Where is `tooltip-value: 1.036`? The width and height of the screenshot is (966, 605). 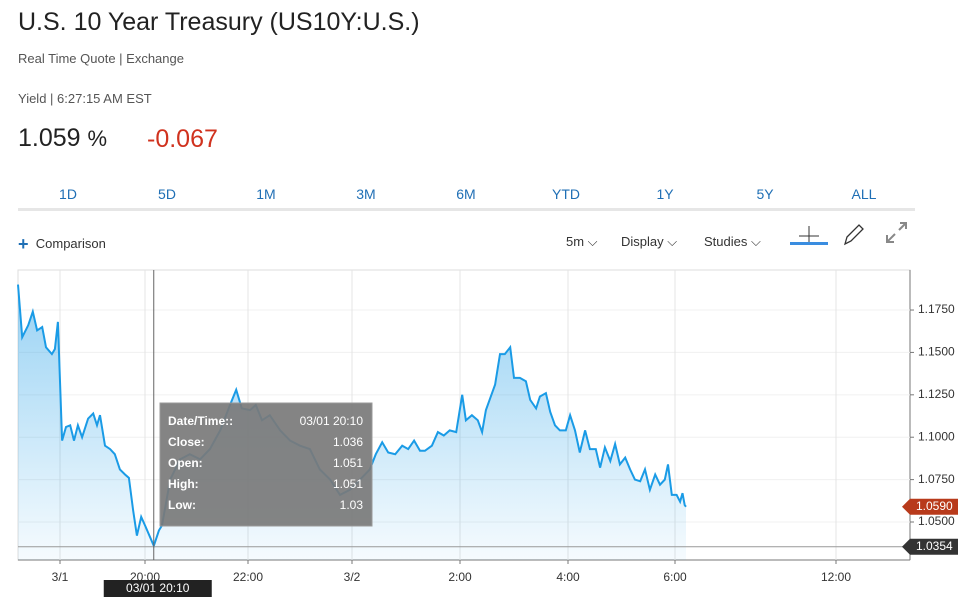 tooltip-value: 1.036 is located at coordinates (348, 442).